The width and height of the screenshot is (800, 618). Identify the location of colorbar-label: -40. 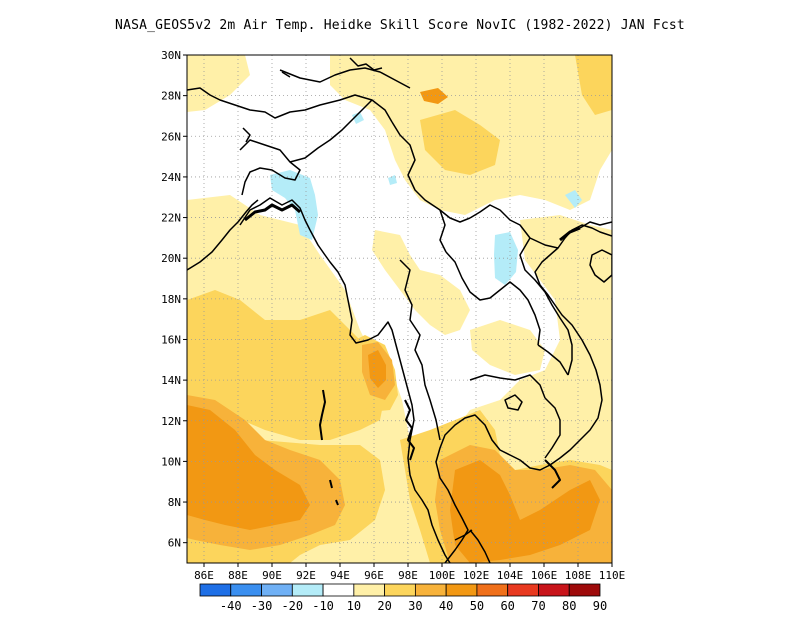
(231, 606).